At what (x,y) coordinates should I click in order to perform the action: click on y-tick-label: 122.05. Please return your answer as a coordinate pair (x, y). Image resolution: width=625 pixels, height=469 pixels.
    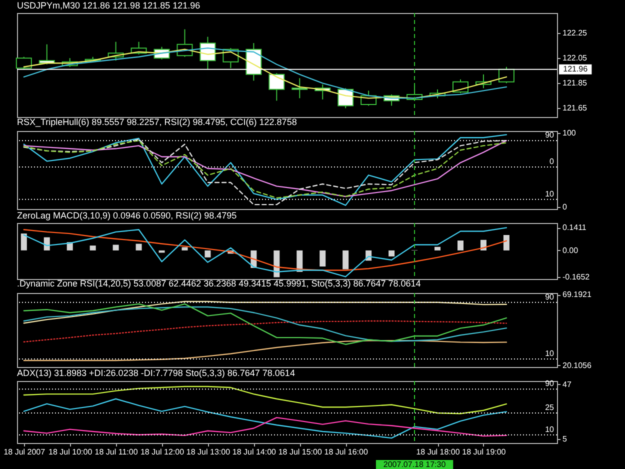
    Looking at the image, I should click on (575, 58).